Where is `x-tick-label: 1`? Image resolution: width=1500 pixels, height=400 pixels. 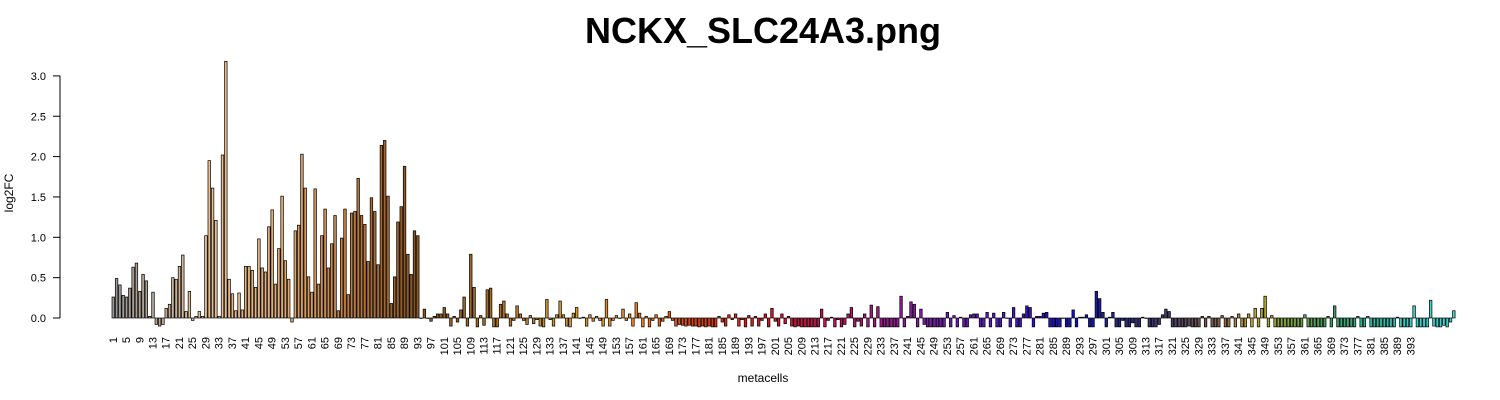 x-tick-label: 1 is located at coordinates (114, 340).